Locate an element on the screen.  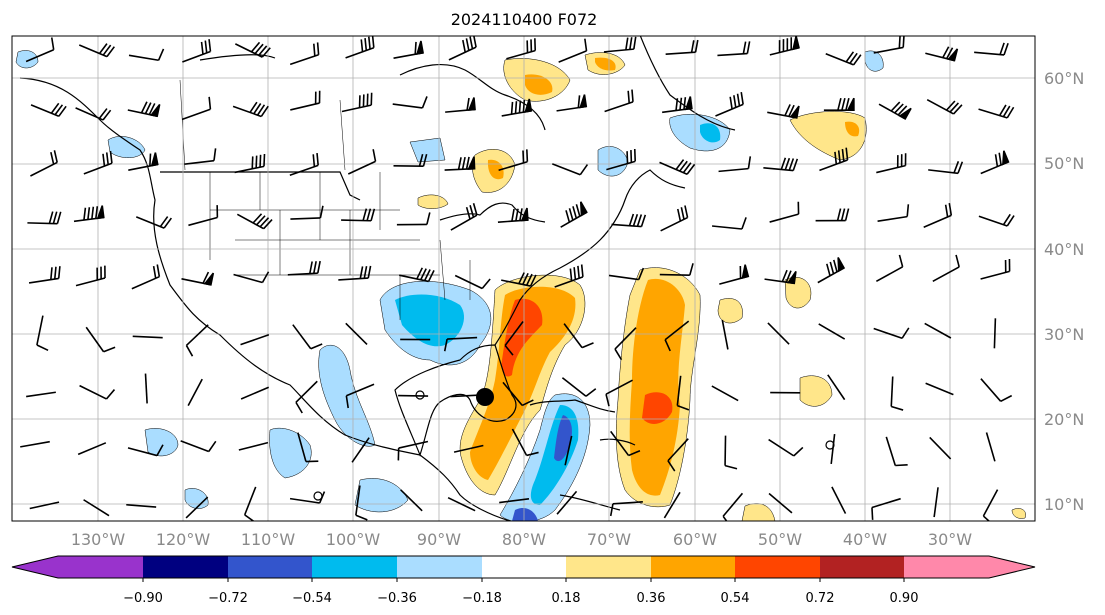
colorbar-tick-label: −0.72 is located at coordinates (228, 598).